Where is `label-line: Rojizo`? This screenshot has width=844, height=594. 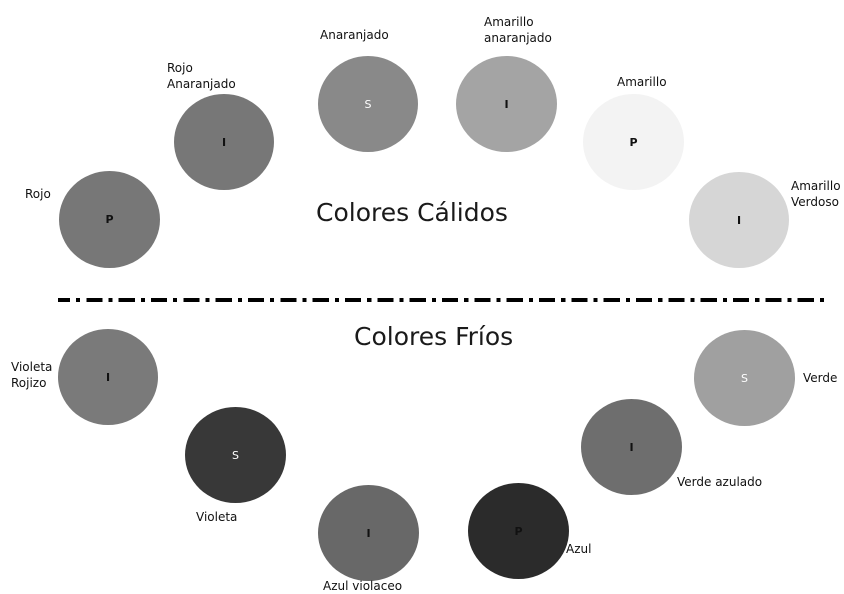 label-line: Rojizo is located at coordinates (29, 383).